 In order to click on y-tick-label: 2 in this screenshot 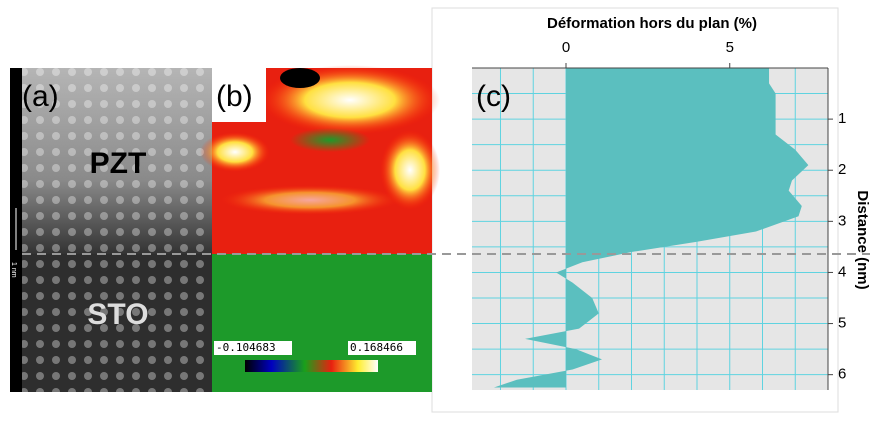, I will do `click(842, 169)`.